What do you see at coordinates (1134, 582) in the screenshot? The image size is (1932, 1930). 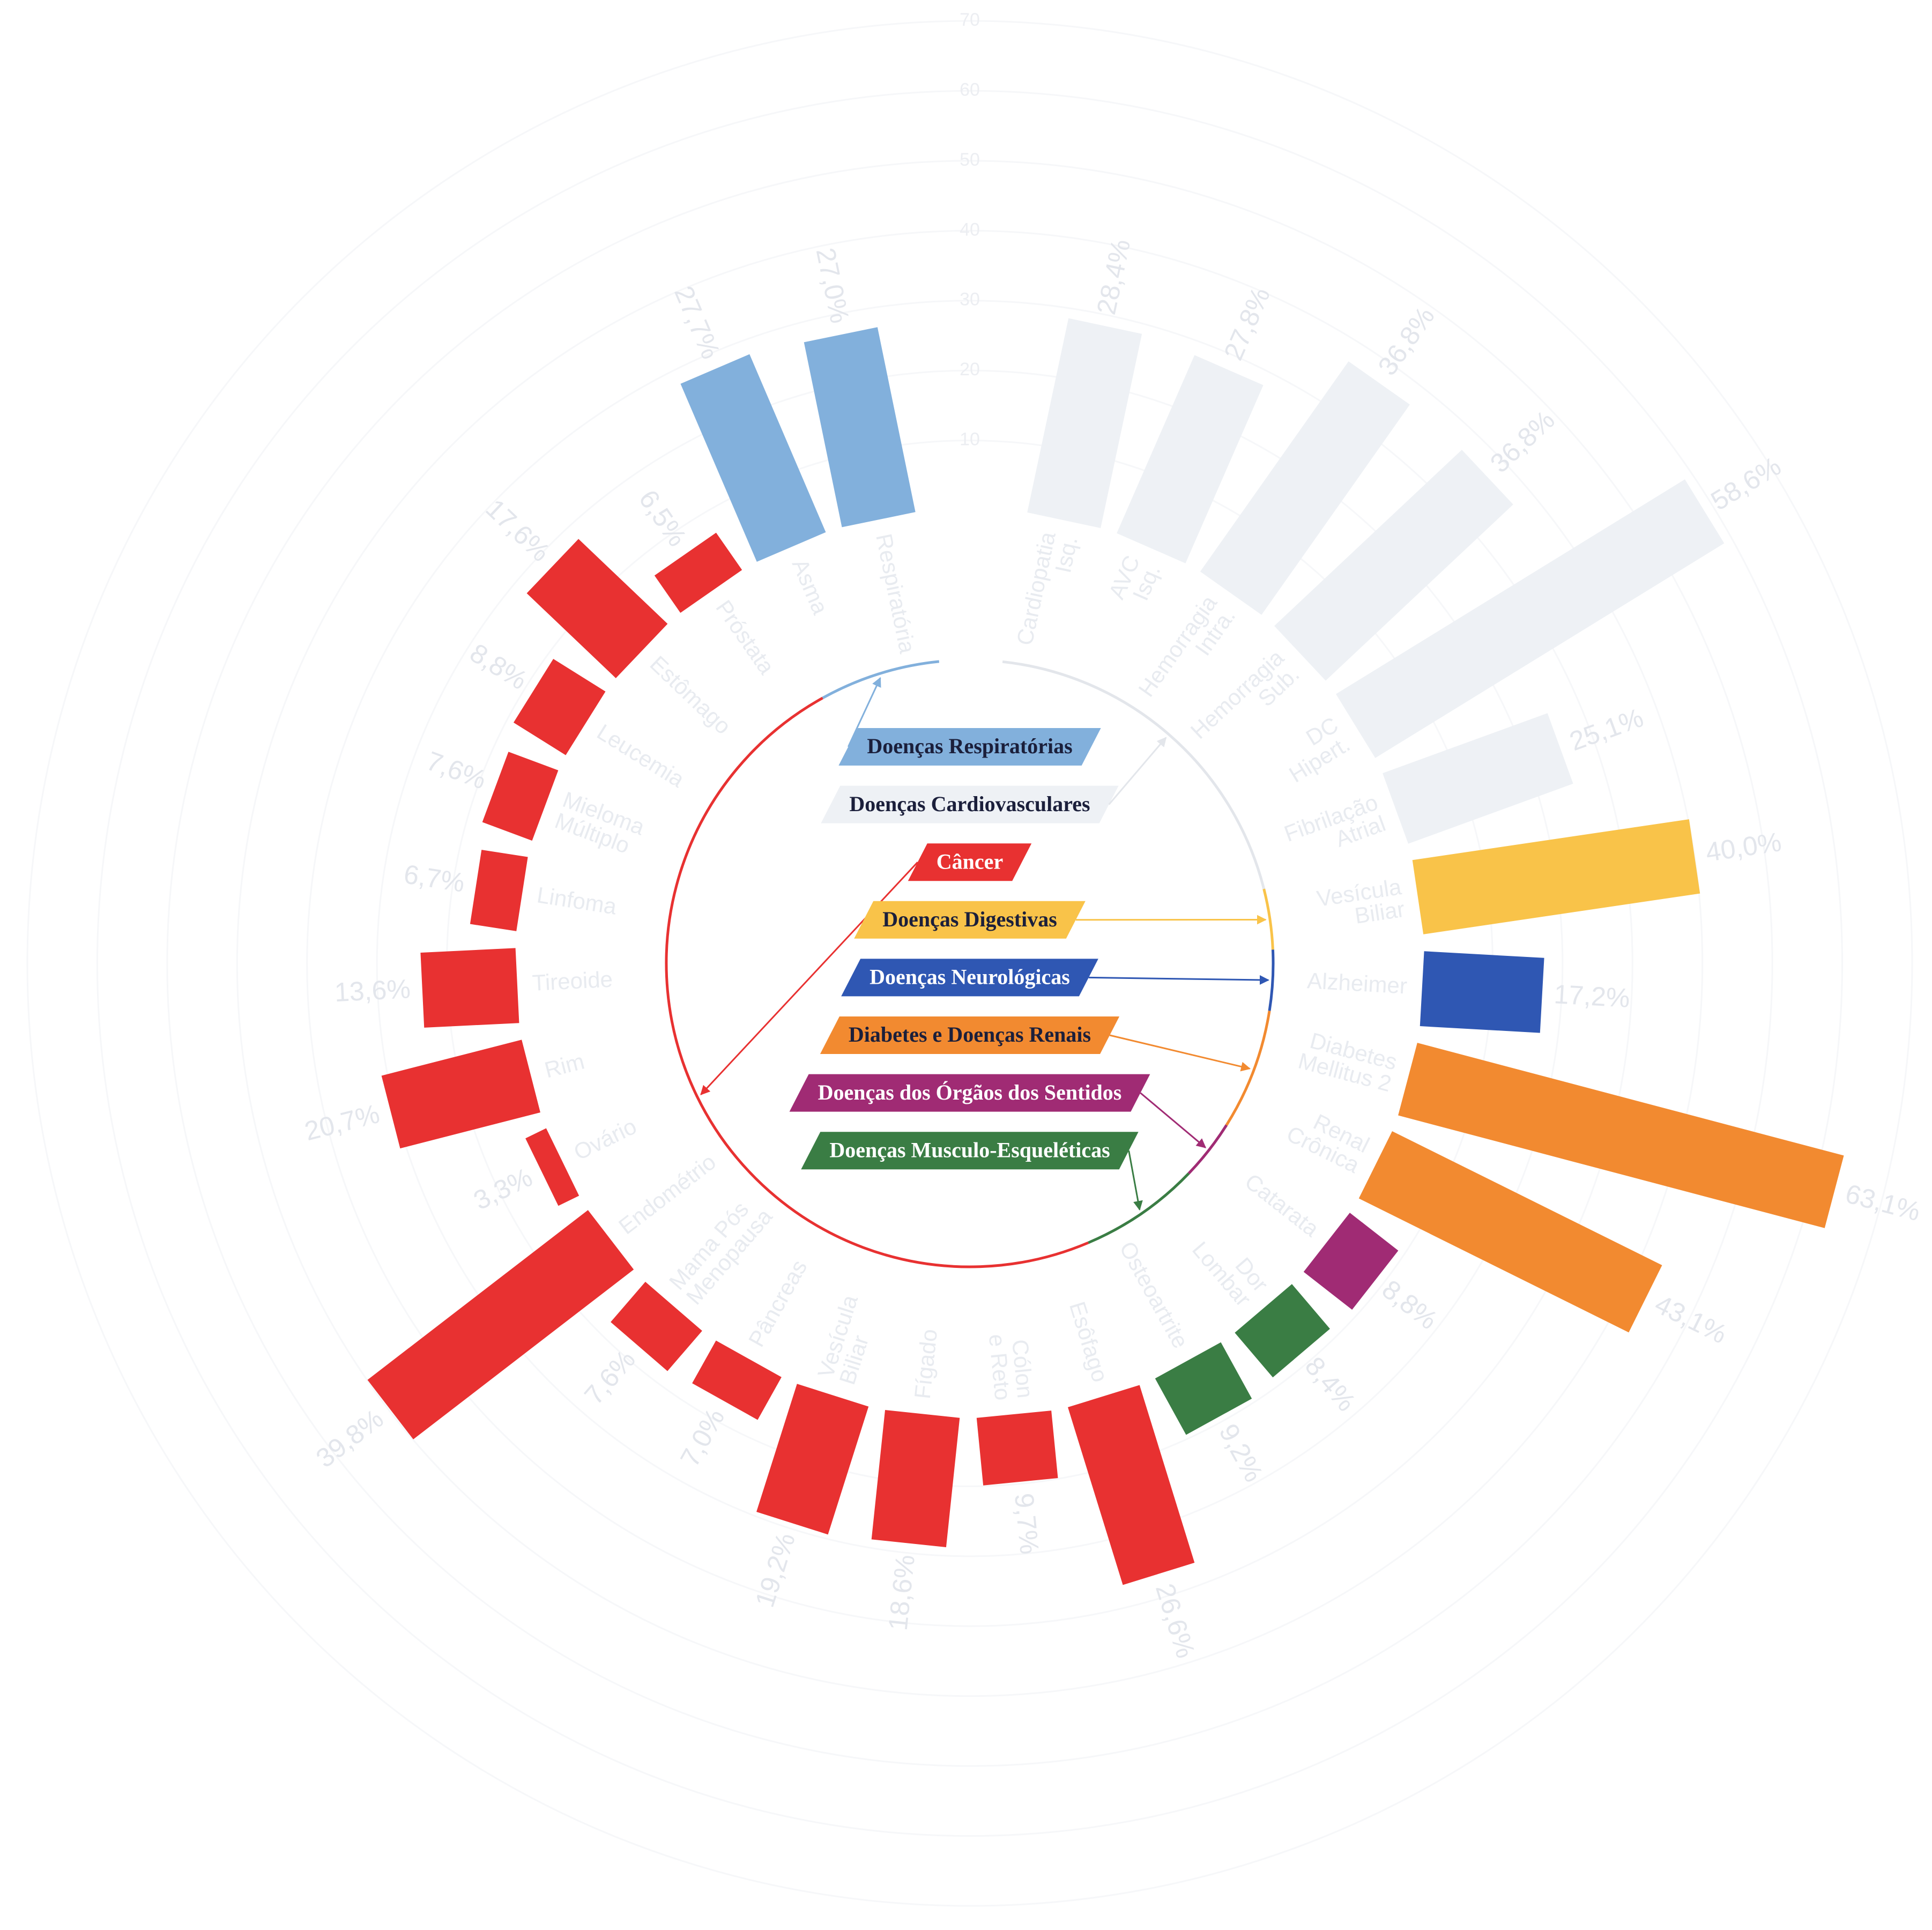 I see `category-label: AVCIsq.` at bounding box center [1134, 582].